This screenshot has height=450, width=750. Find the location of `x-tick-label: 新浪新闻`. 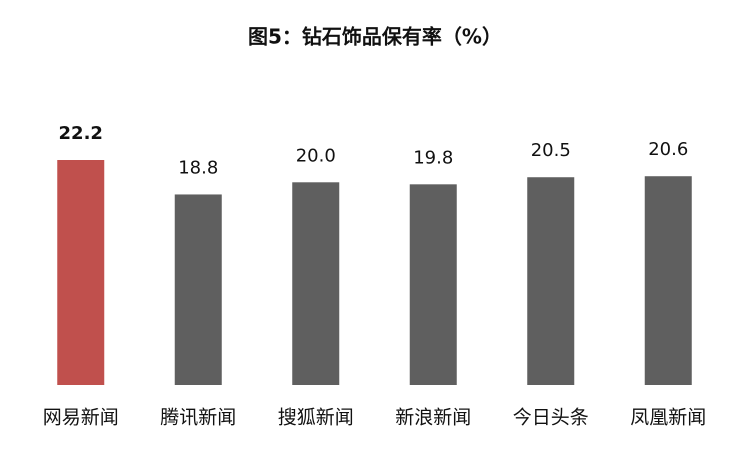

x-tick-label: 新浪新闻 is located at coordinates (433, 418).